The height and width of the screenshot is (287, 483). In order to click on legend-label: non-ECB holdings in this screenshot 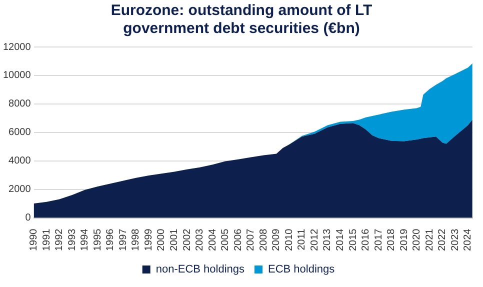, I will do `click(201, 270)`.